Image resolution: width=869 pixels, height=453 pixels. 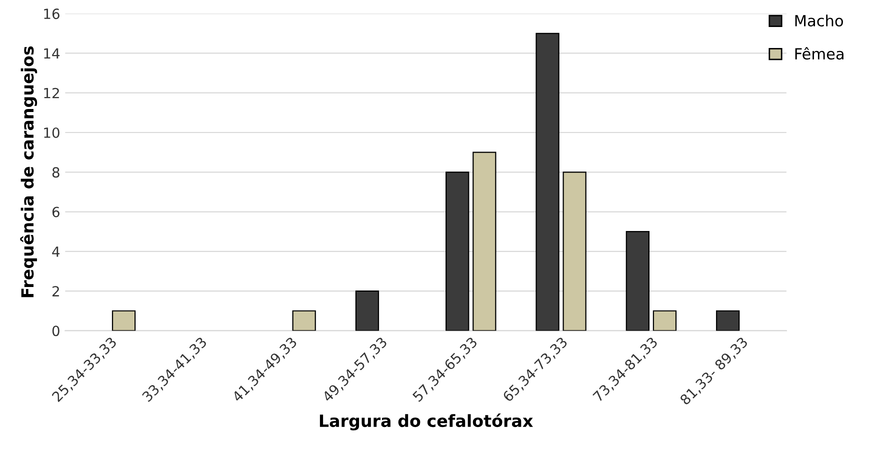 What do you see at coordinates (56, 331) in the screenshot?
I see `y-tick-label: 0` at bounding box center [56, 331].